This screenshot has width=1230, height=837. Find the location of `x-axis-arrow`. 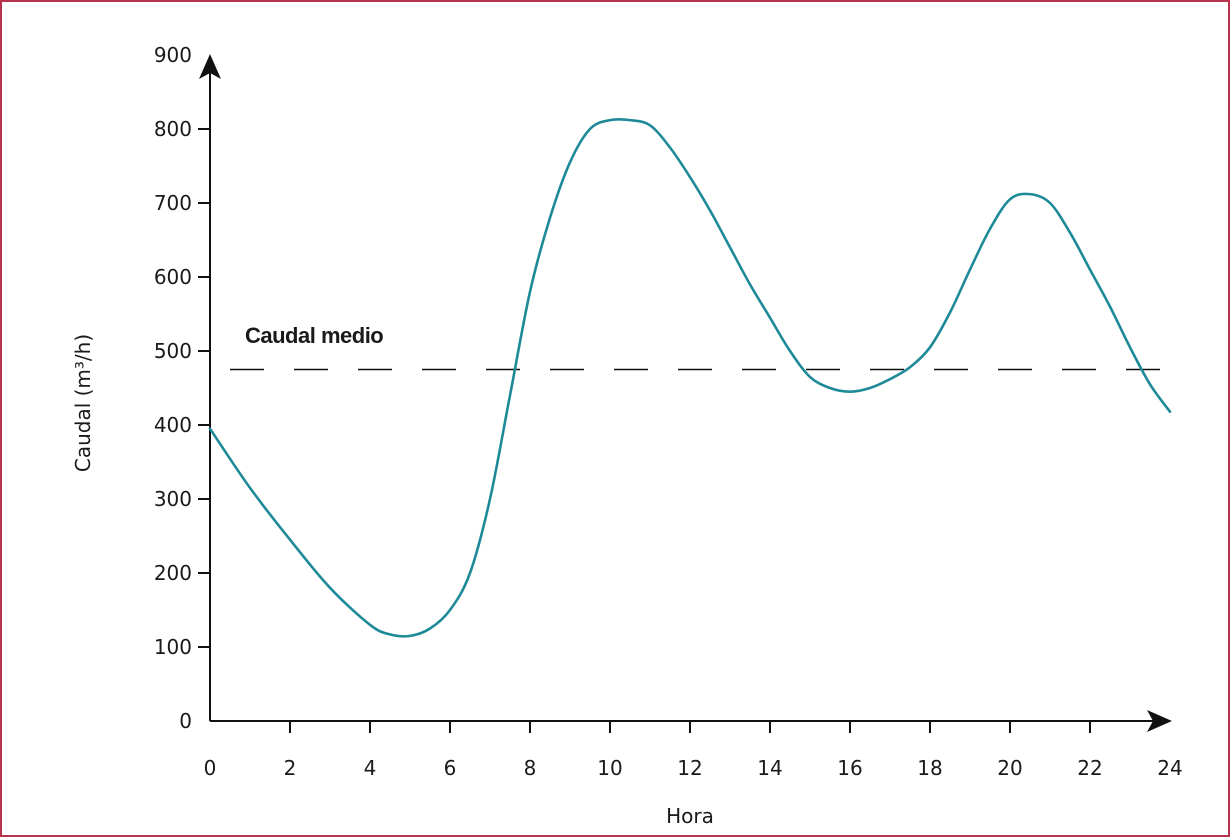

x-axis-arrow is located at coordinates (1159, 721).